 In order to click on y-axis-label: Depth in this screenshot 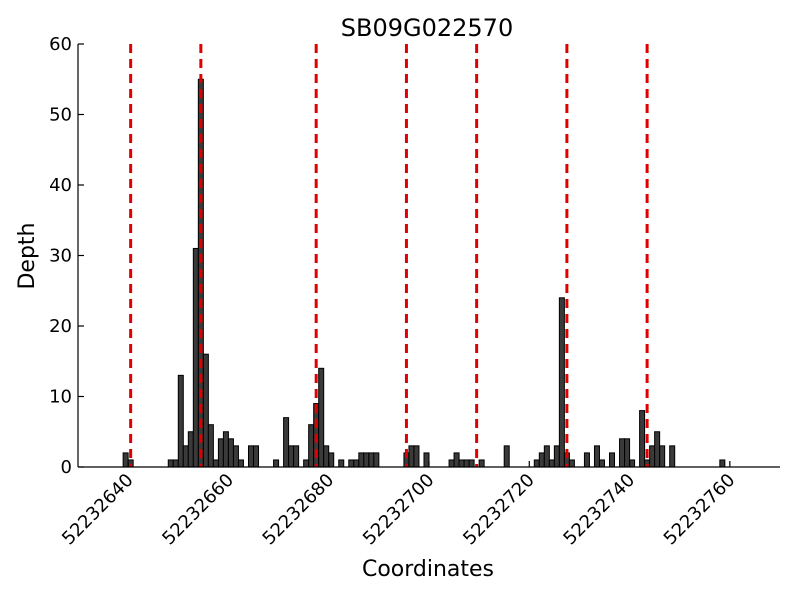, I will do `click(27, 255)`.